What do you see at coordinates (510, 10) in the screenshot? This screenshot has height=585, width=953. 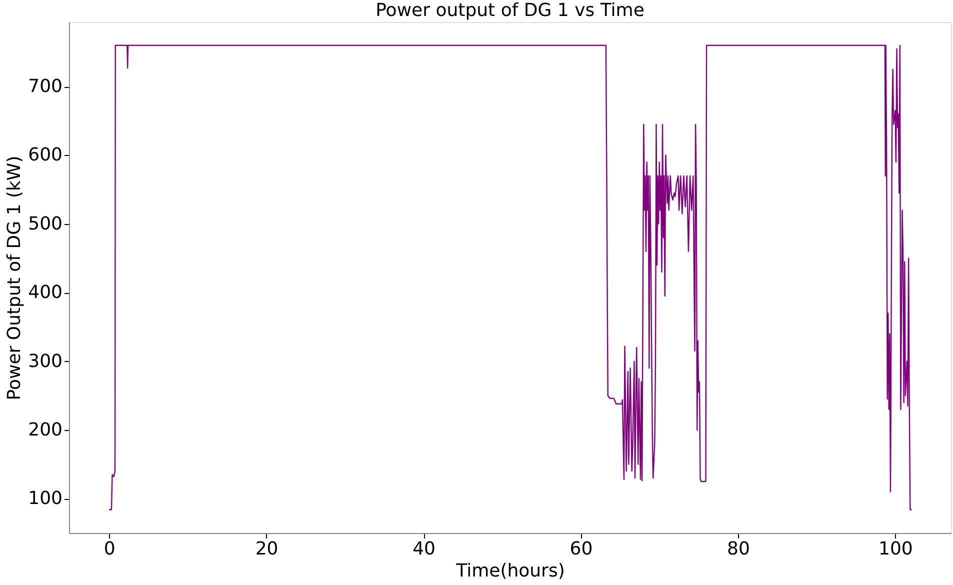 I see `chart-title: Power output of DG 1 vs Time` at bounding box center [510, 10].